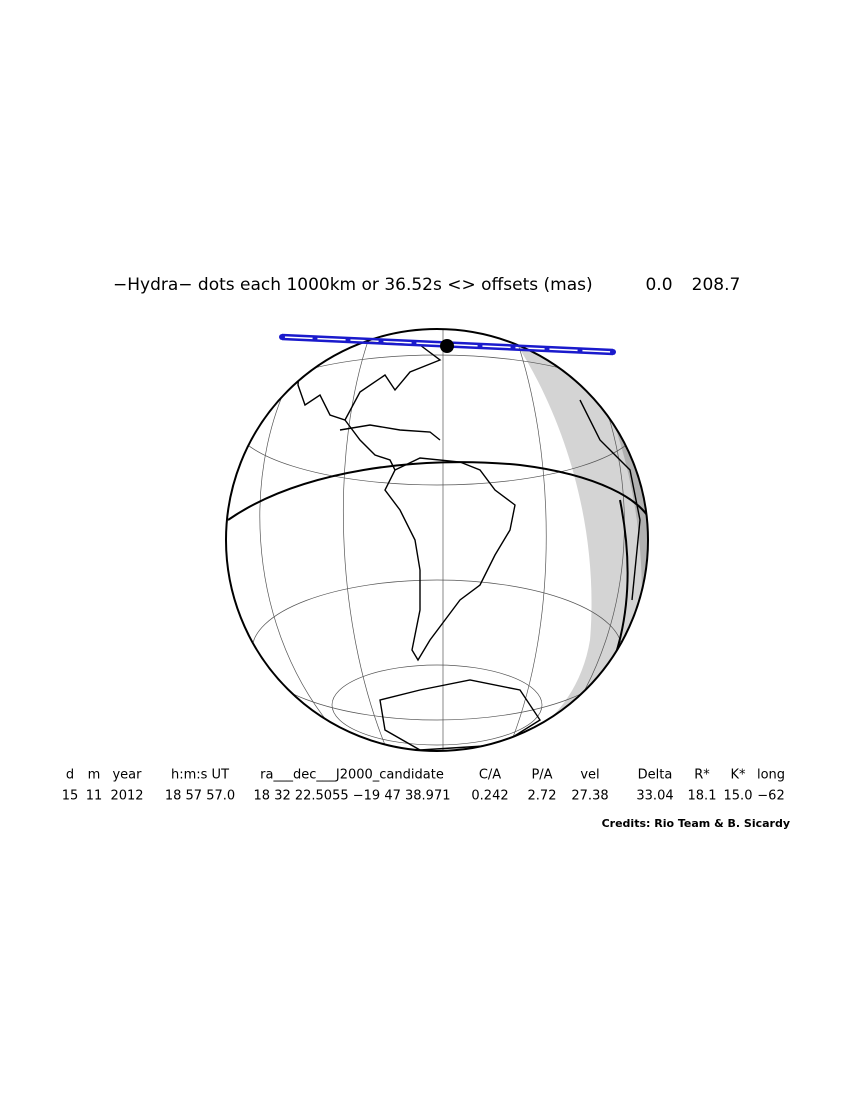  I want to click on center-point, so click(447, 346).